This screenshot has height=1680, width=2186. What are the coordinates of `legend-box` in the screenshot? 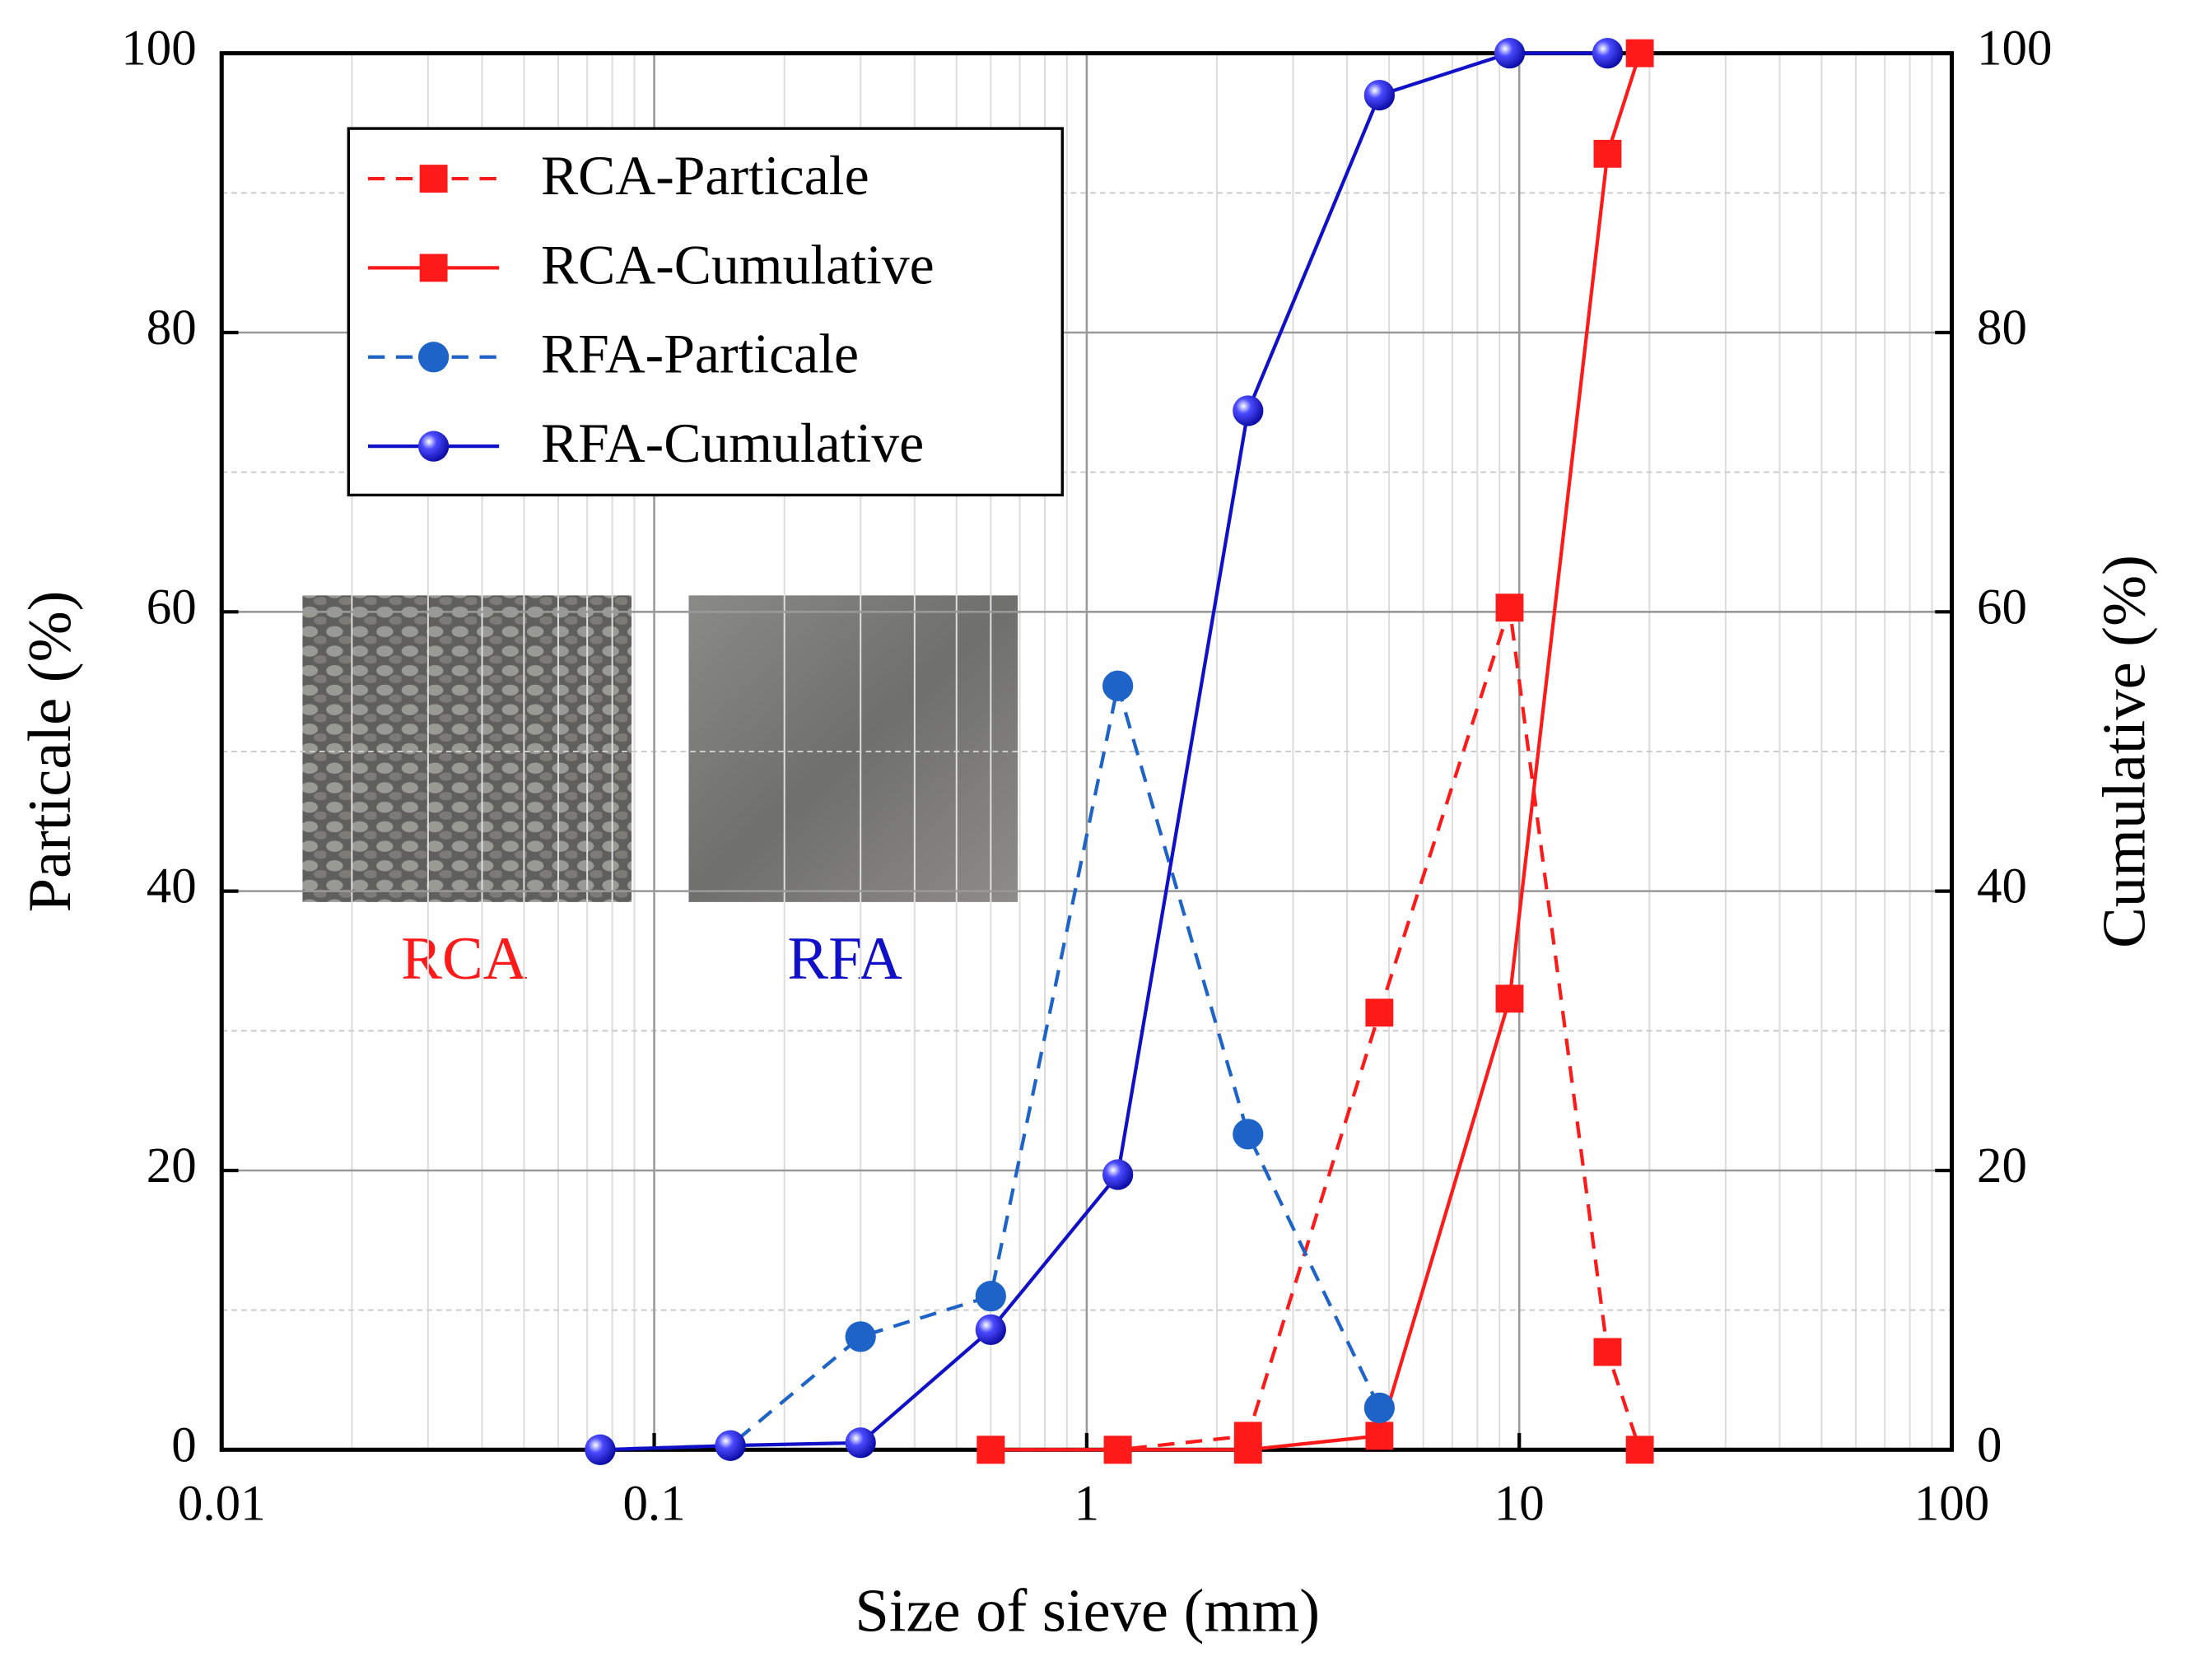 It's located at (705, 312).